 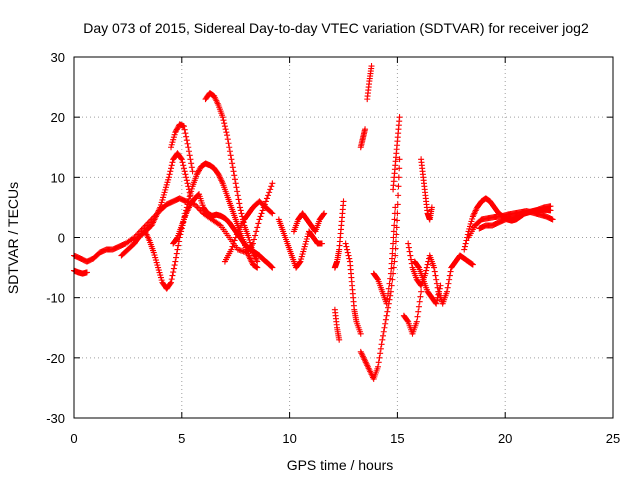 I want to click on series-arc-l, so click(x=337, y=324).